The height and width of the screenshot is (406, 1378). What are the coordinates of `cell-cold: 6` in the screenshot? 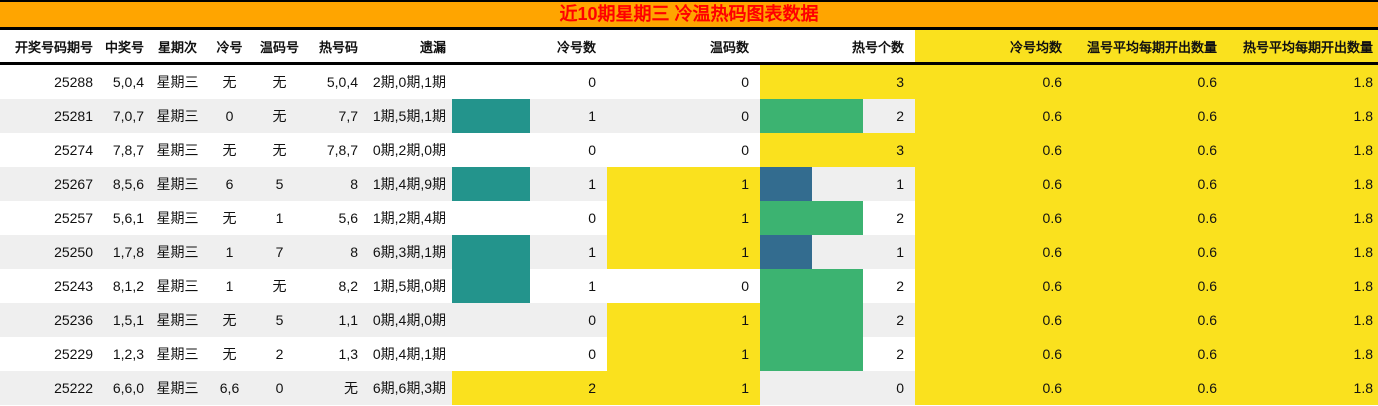 It's located at (229, 184).